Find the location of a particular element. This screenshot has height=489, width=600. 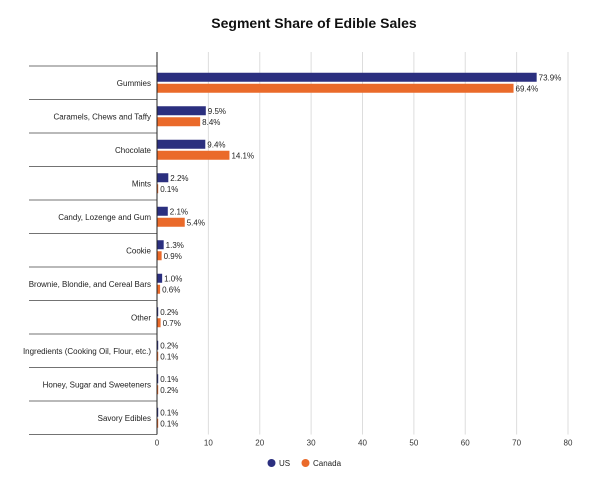

x-tick-label: 30 is located at coordinates (311, 443).